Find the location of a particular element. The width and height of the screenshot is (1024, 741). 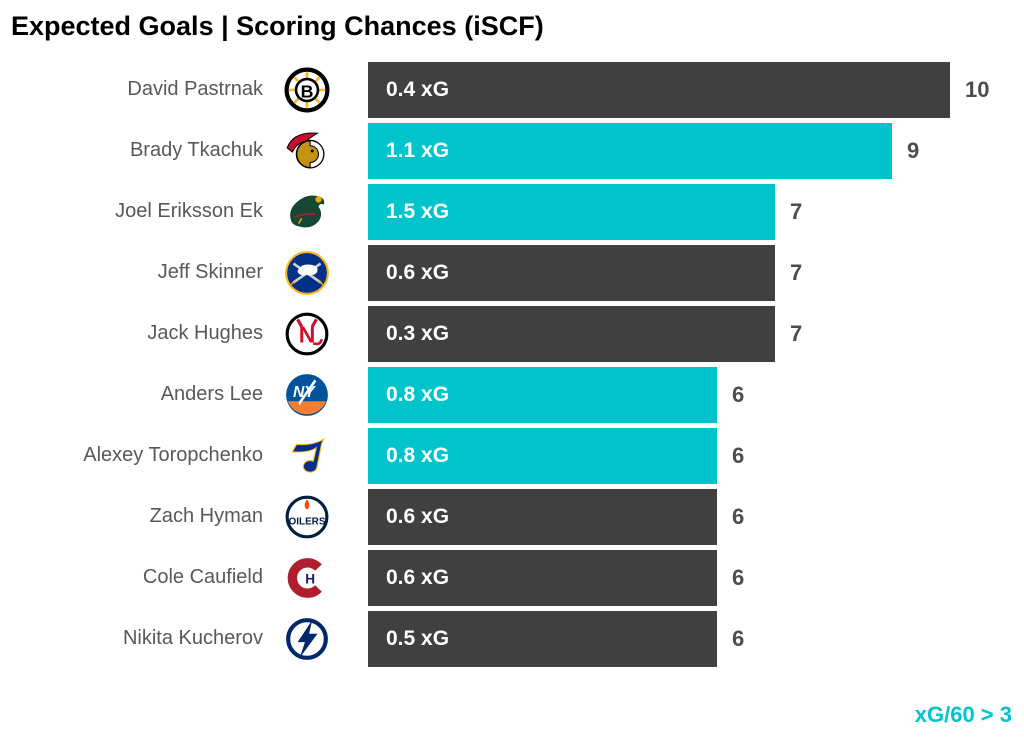

player-name: Cole Caufield is located at coordinates (202, 577).